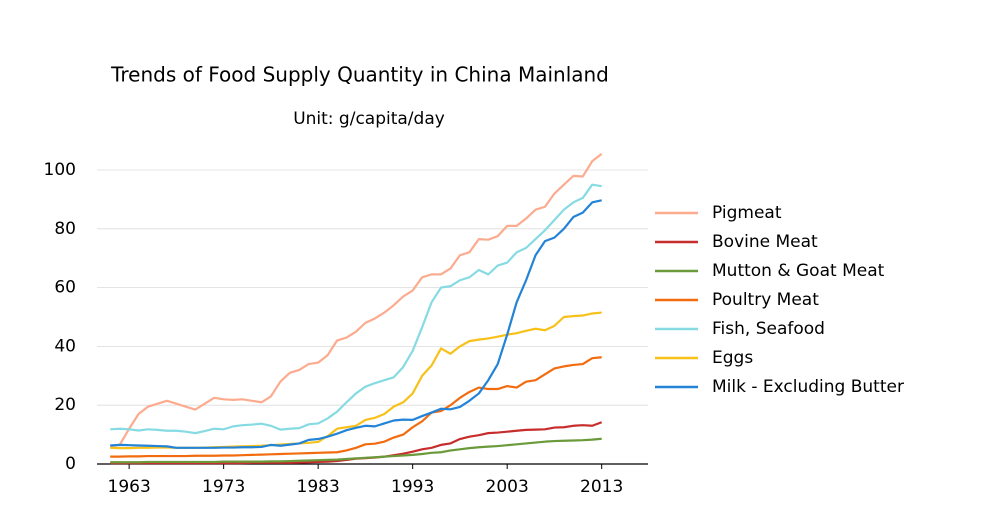 This screenshot has width=1008, height=522. I want to click on x-tick-label: 1973, so click(223, 487).